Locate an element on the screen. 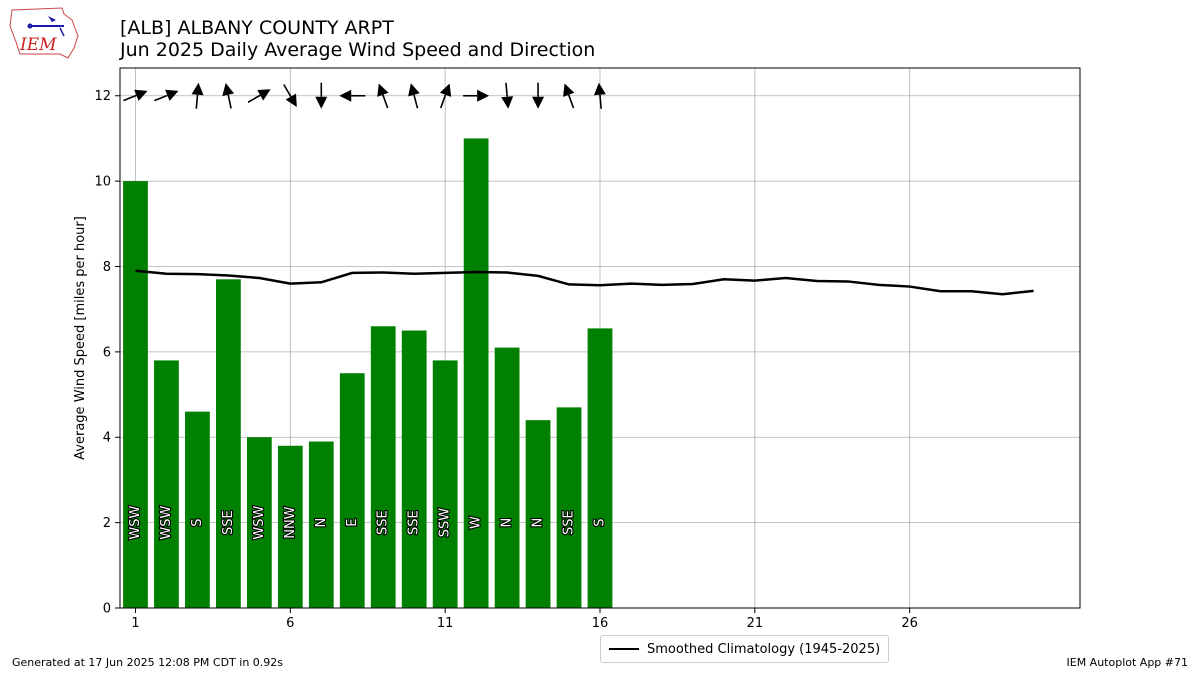 The image size is (1200, 675). x-tick-label: 1 is located at coordinates (135, 623).